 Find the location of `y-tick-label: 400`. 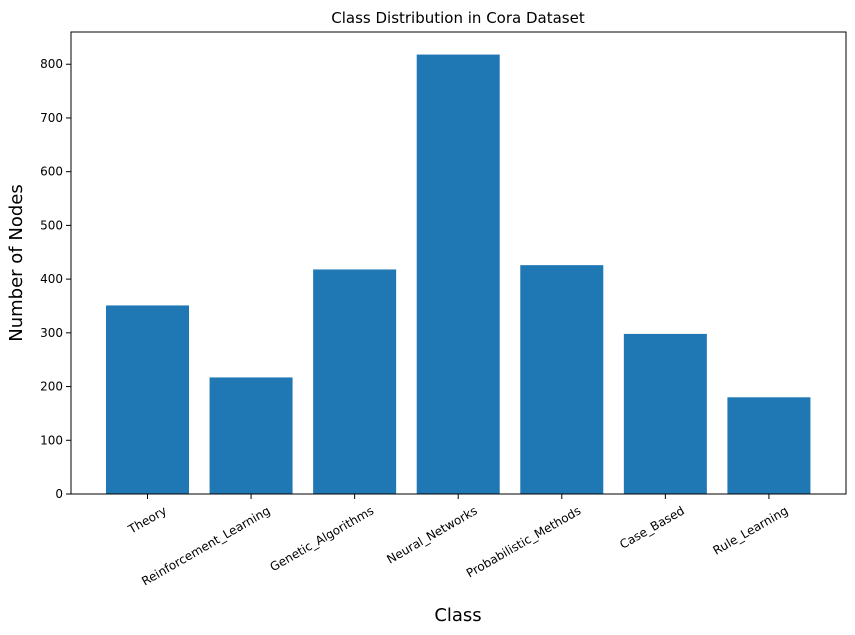

y-tick-label: 400 is located at coordinates (51, 279).